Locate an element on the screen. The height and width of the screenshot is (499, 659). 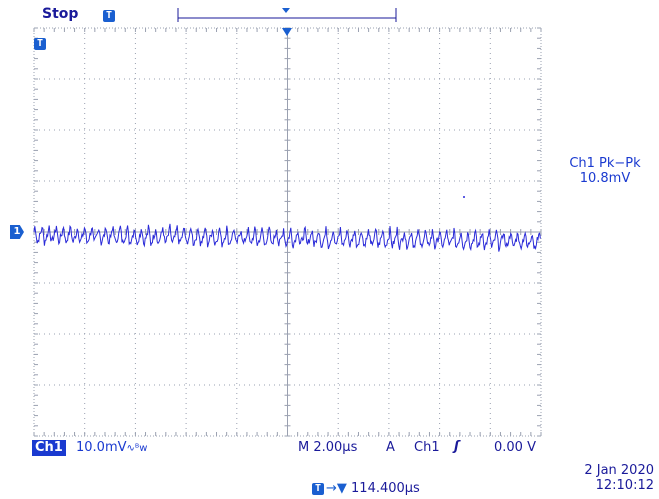
ch1-channel-badge: Ch1 is located at coordinates (49, 448).